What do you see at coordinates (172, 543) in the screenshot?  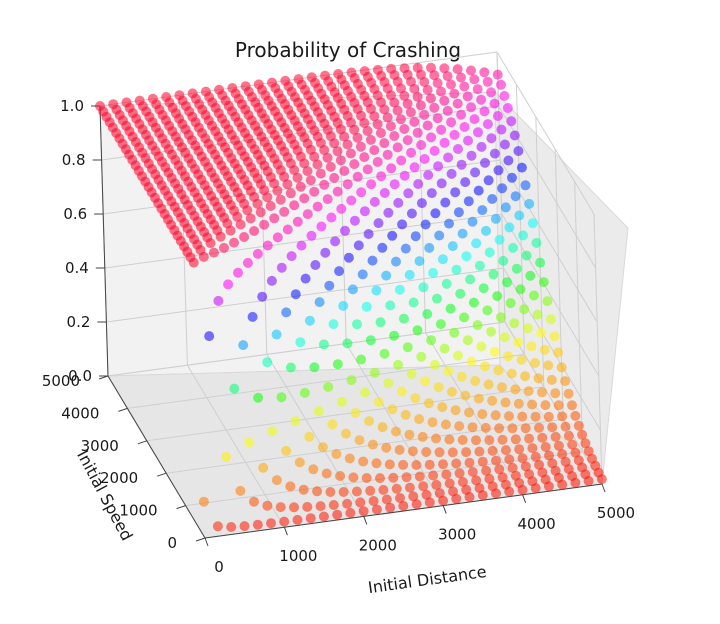 I see `y-tick-label-0: 0` at bounding box center [172, 543].